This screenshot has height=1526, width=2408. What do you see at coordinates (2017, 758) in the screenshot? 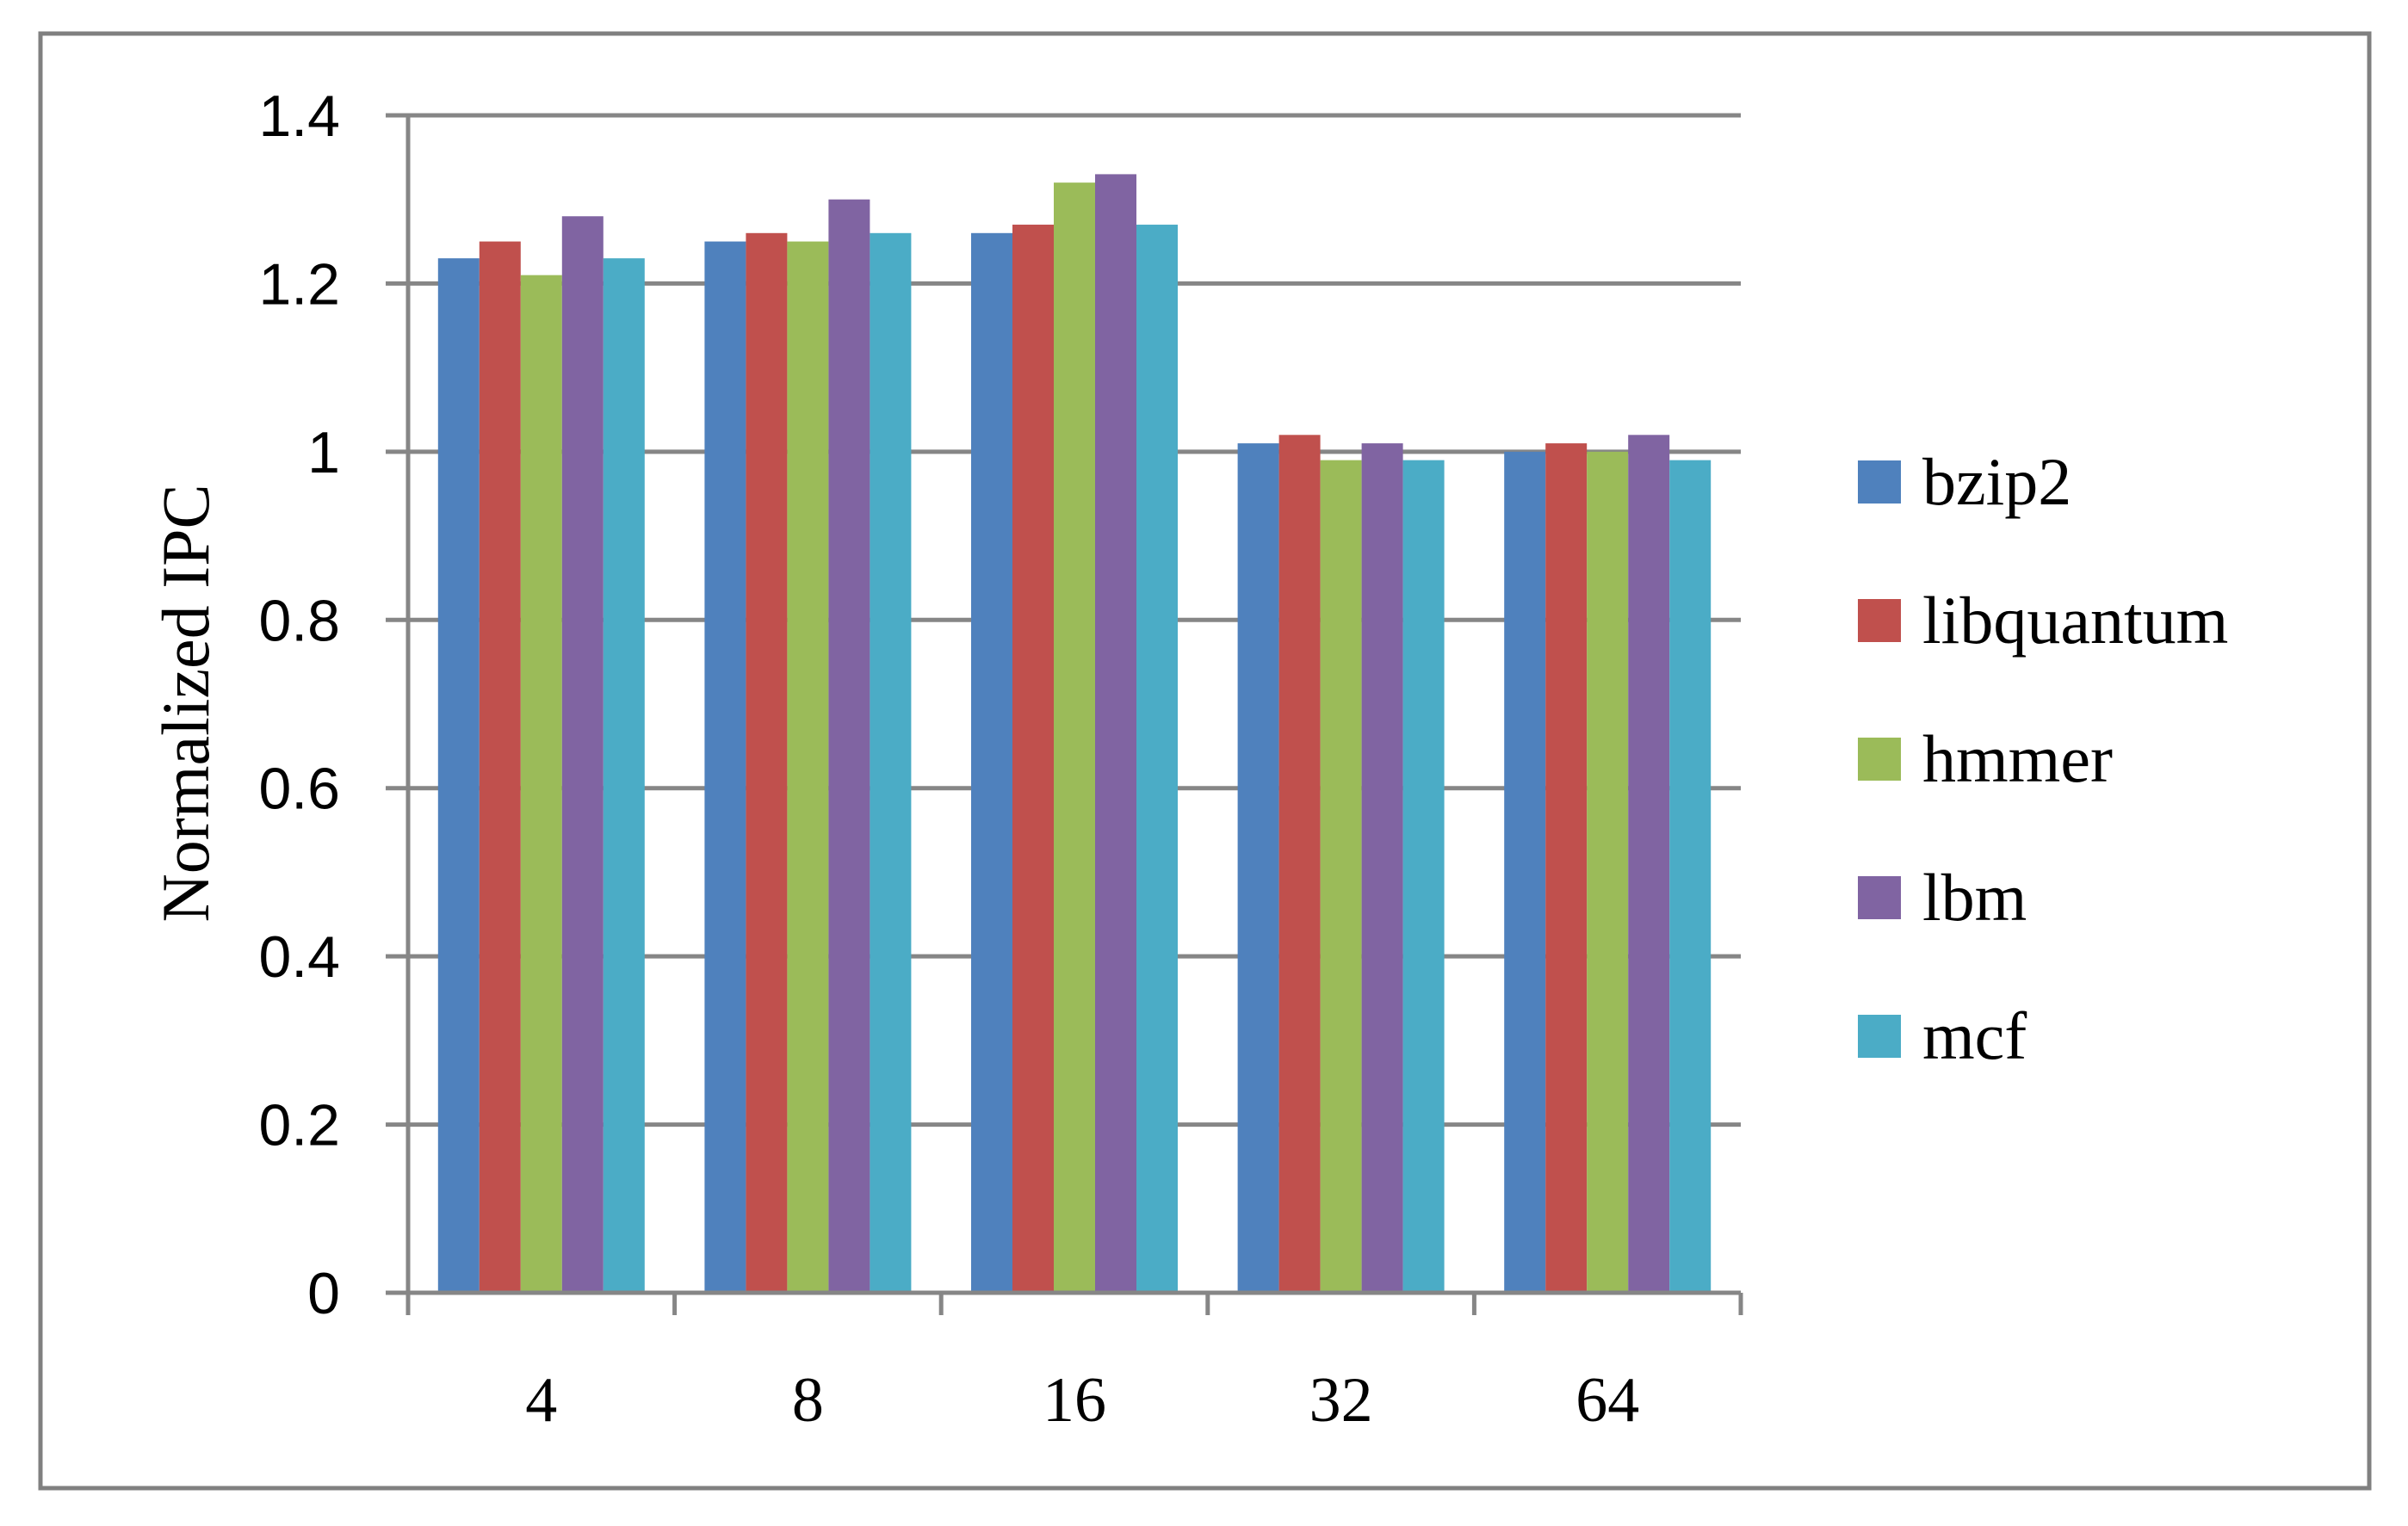
I see `legend-label-hmmer: hmmer` at bounding box center [2017, 758].